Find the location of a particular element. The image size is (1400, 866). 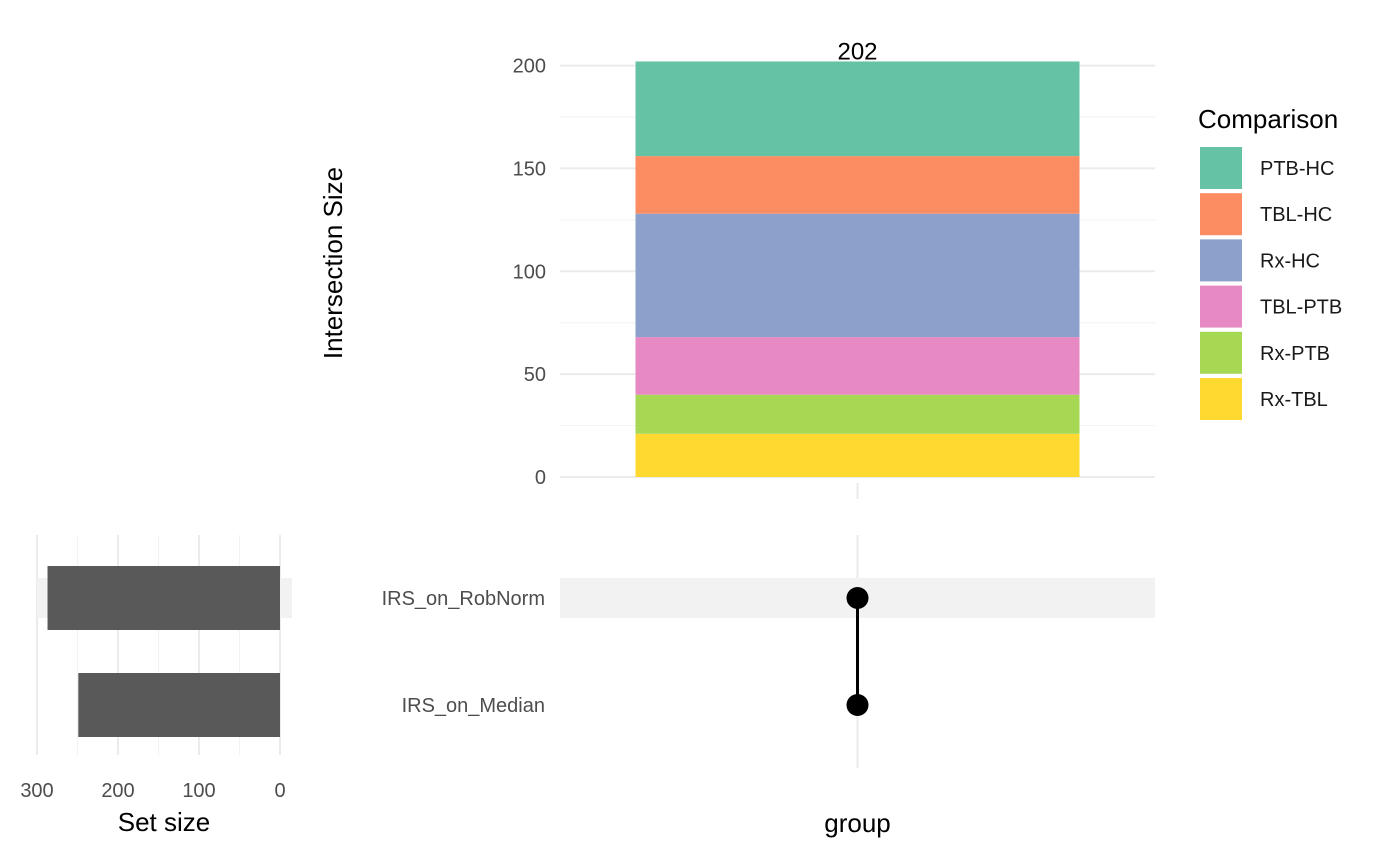

set-label-irs-on-robnorm: IRS_on_RobNorm is located at coordinates (463, 599).